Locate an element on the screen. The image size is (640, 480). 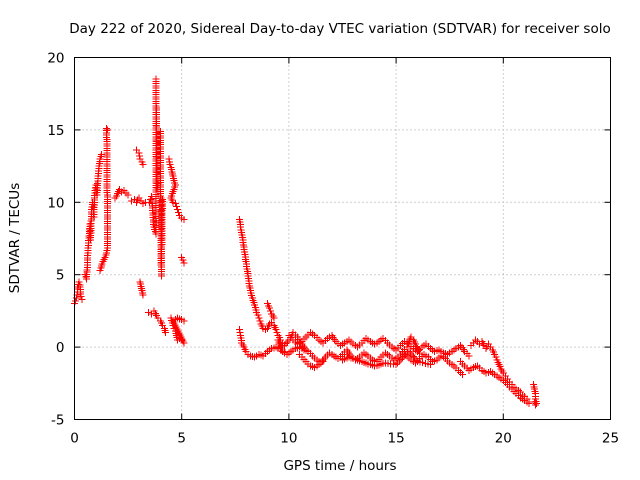
x-tick-label: 0 is located at coordinates (74, 439).